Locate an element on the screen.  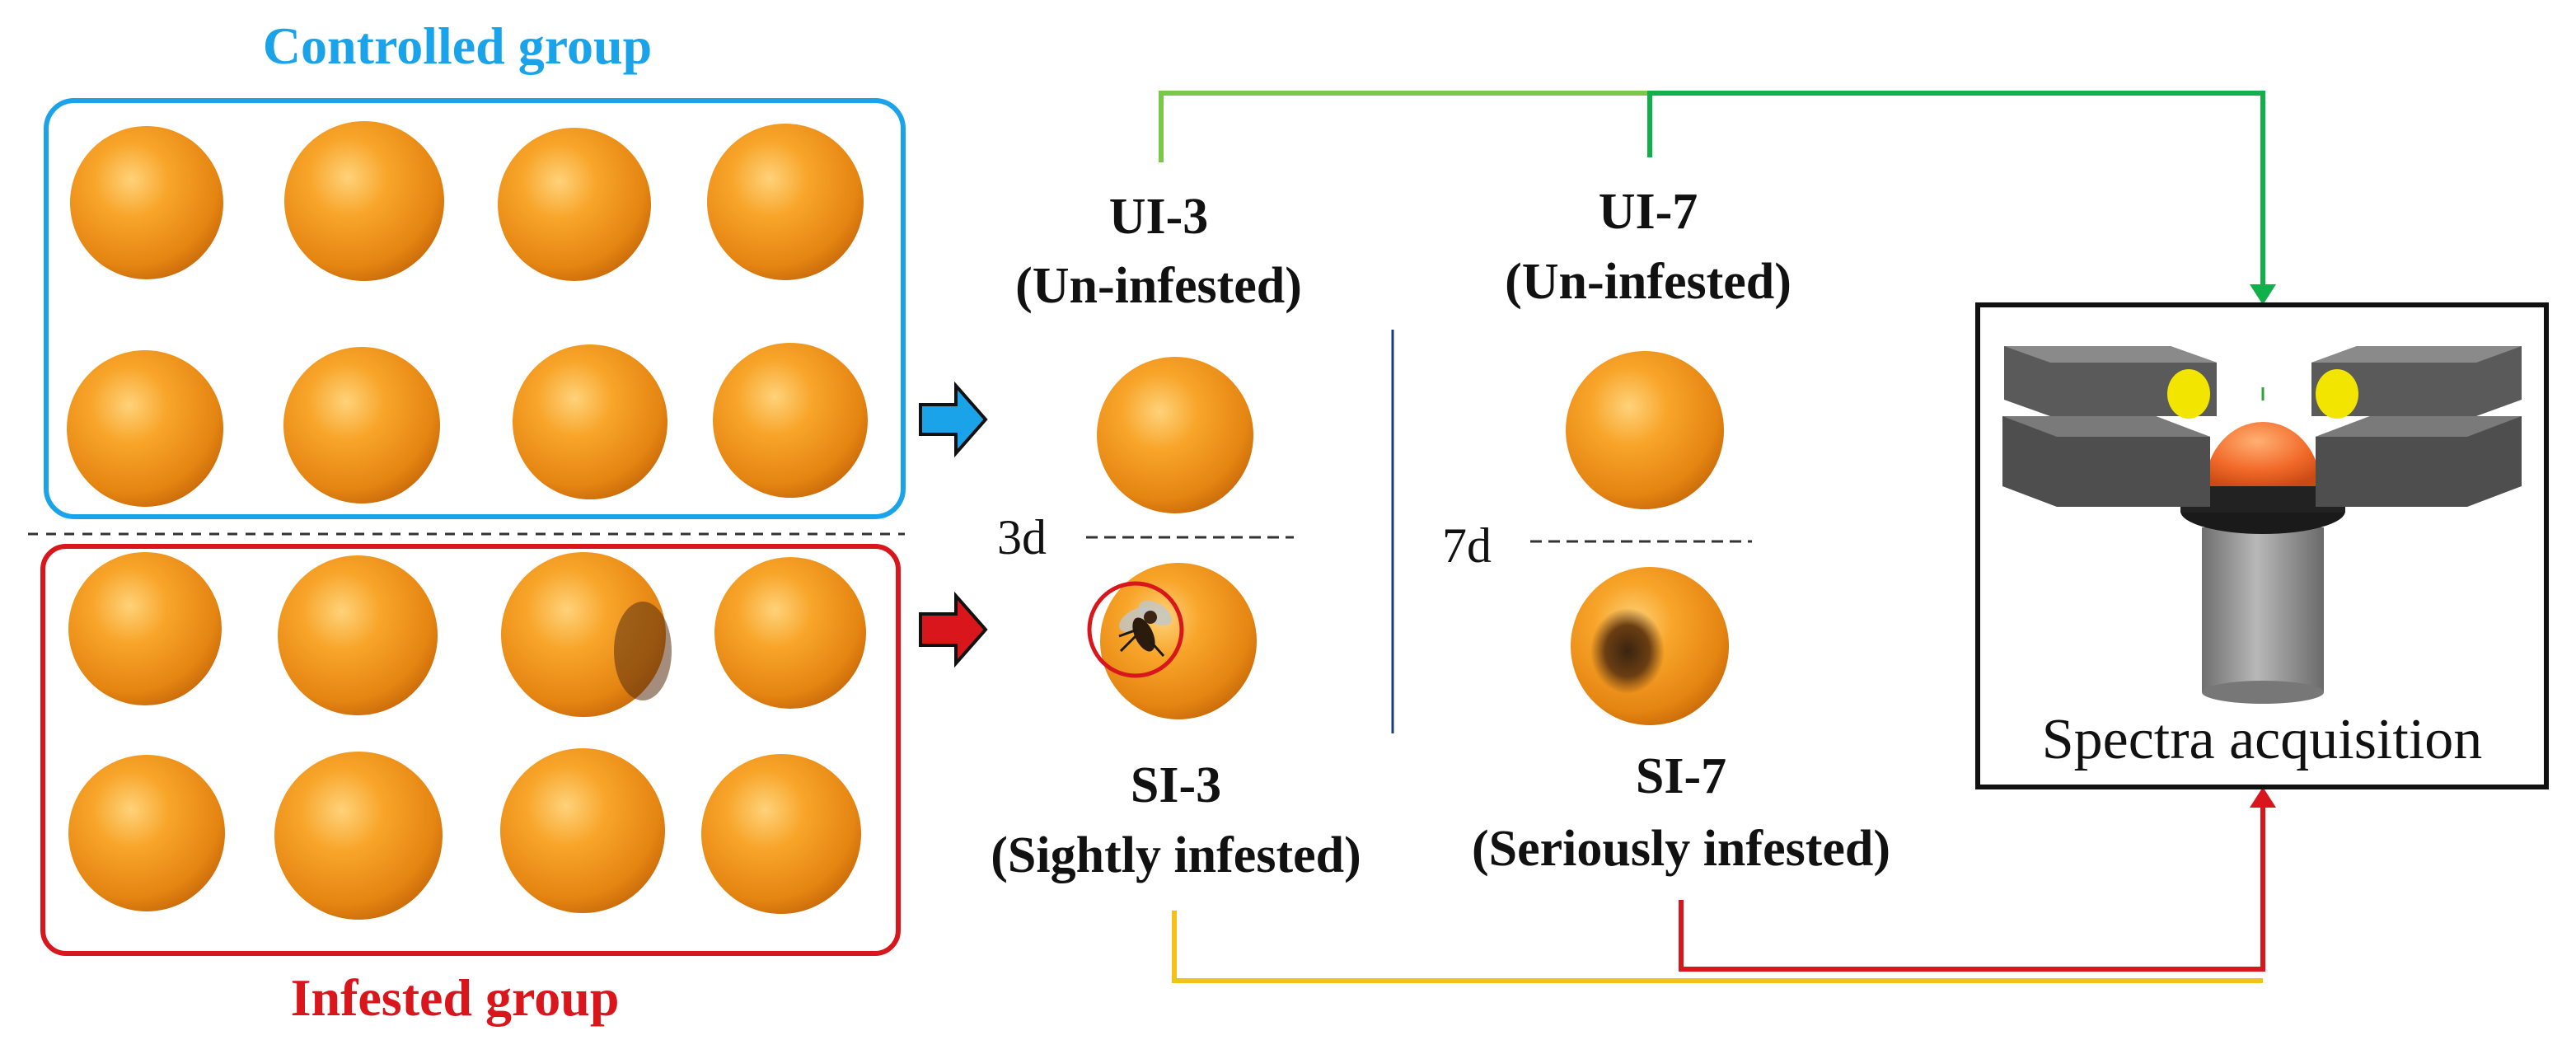
ui3-code: UI-3 is located at coordinates (1159, 217).